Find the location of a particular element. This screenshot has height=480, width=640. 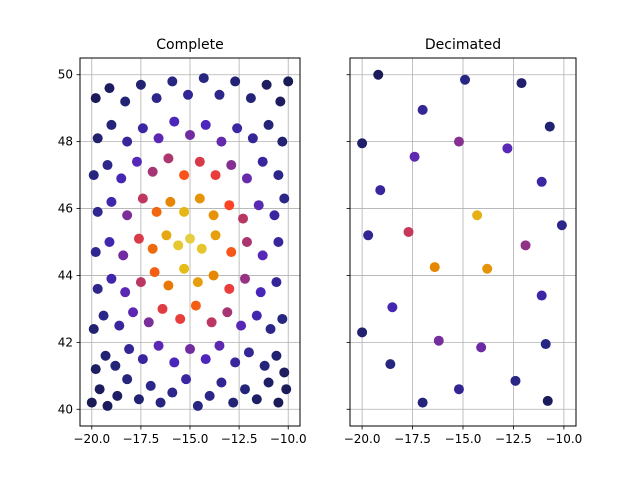

x-tick-label-0: −20.0 is located at coordinates (91, 439).